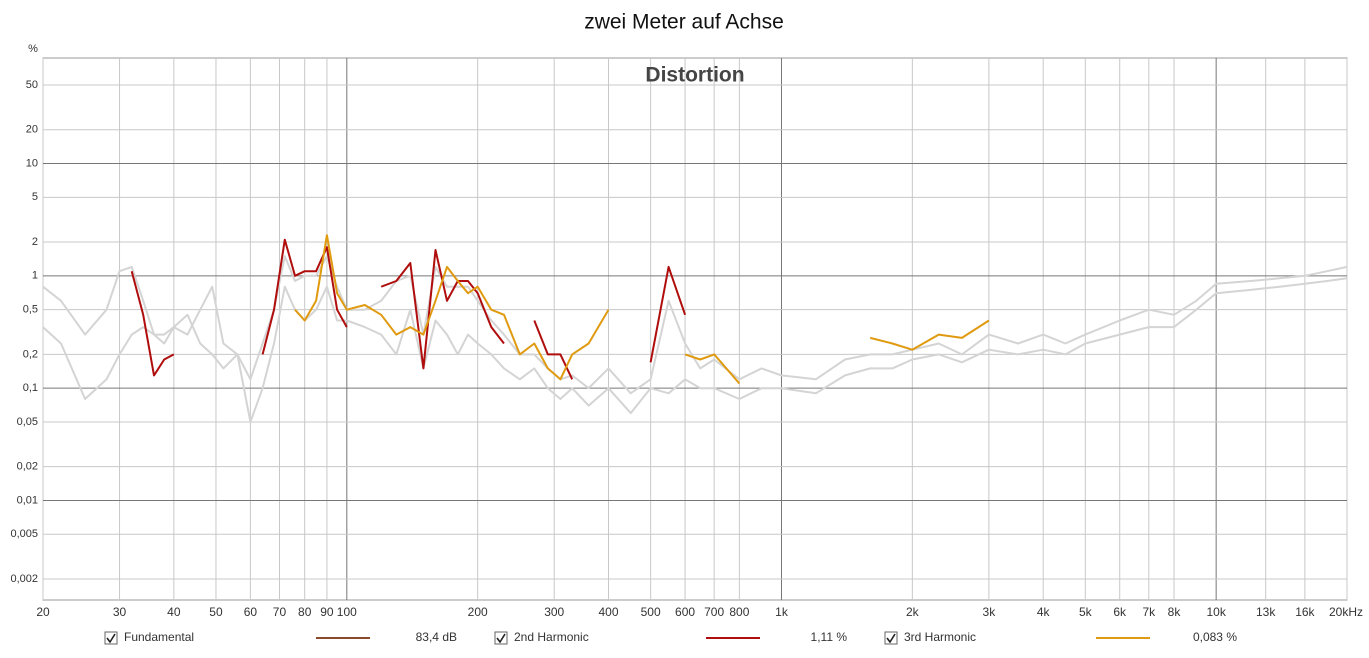 This screenshot has height=658, width=1369. What do you see at coordinates (280, 612) in the screenshot?
I see `x-tick-label: 70` at bounding box center [280, 612].